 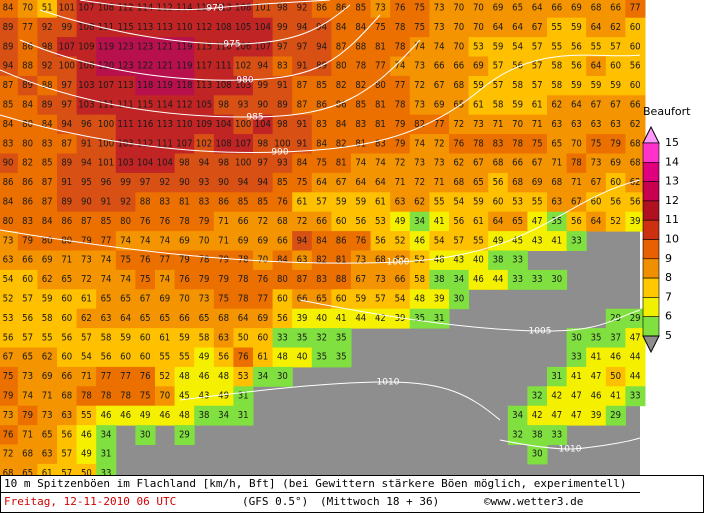 I want to click on gust-value: 48, so click(x=184, y=415).